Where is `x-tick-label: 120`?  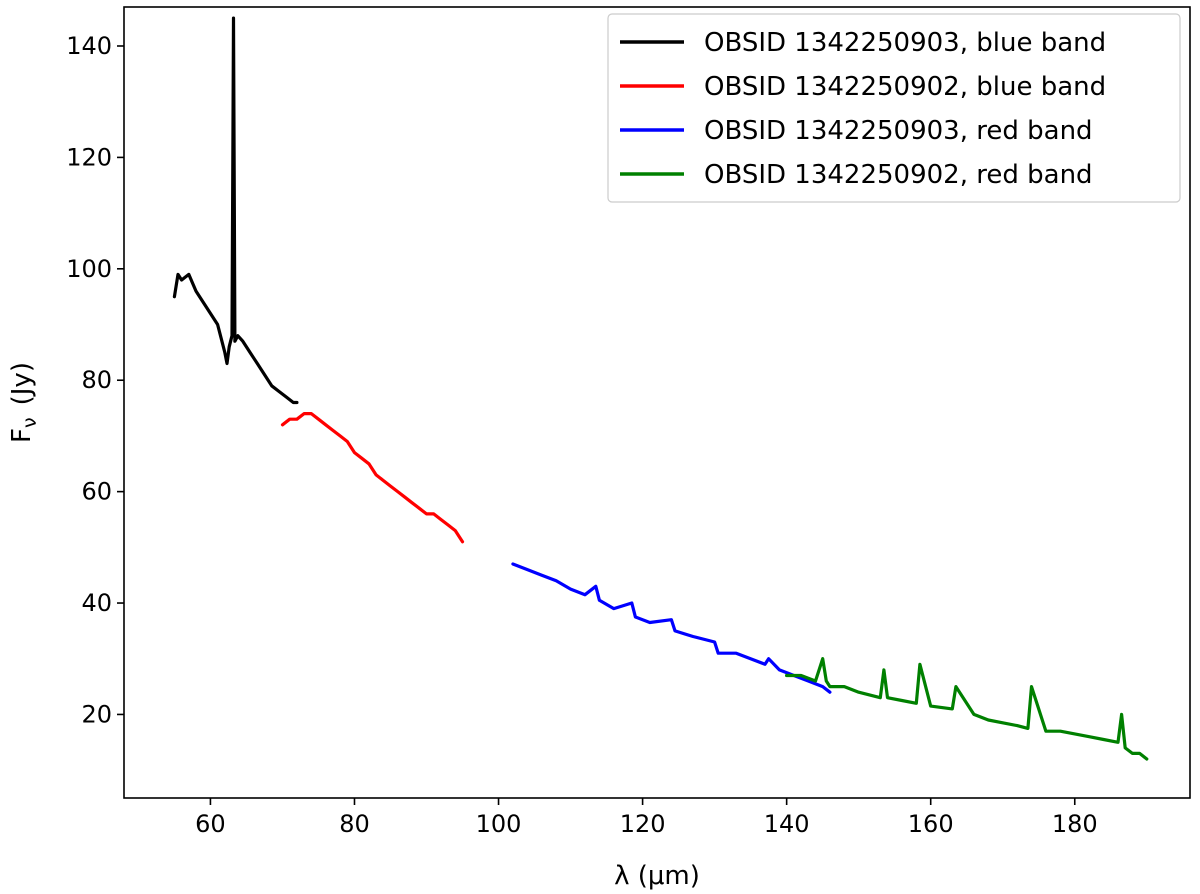
x-tick-label: 120 is located at coordinates (643, 824).